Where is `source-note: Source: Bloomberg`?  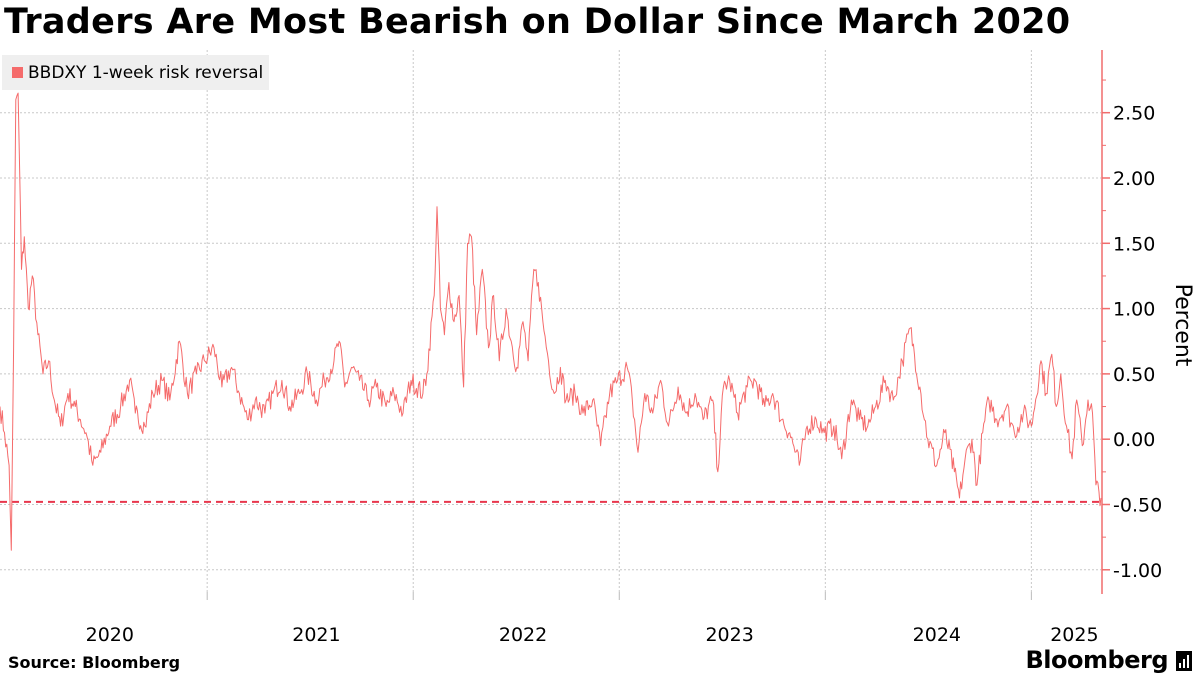 source-note: Source: Bloomberg is located at coordinates (94, 662).